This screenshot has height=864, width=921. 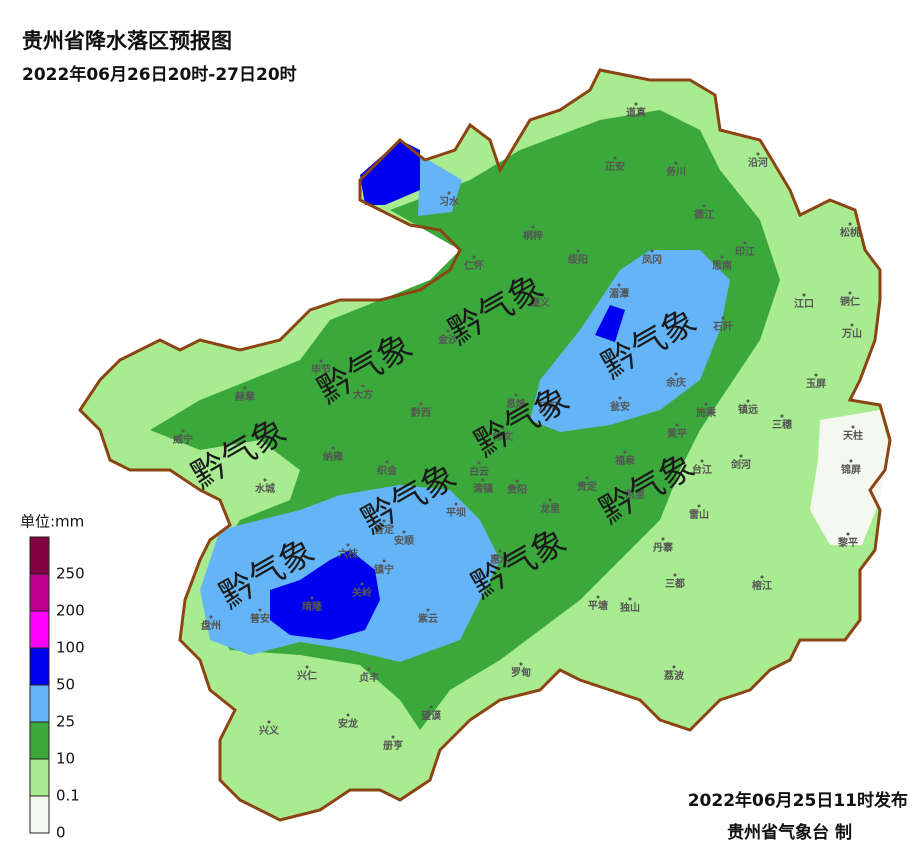 I want to click on county-label: 兴义, so click(x=269, y=730).